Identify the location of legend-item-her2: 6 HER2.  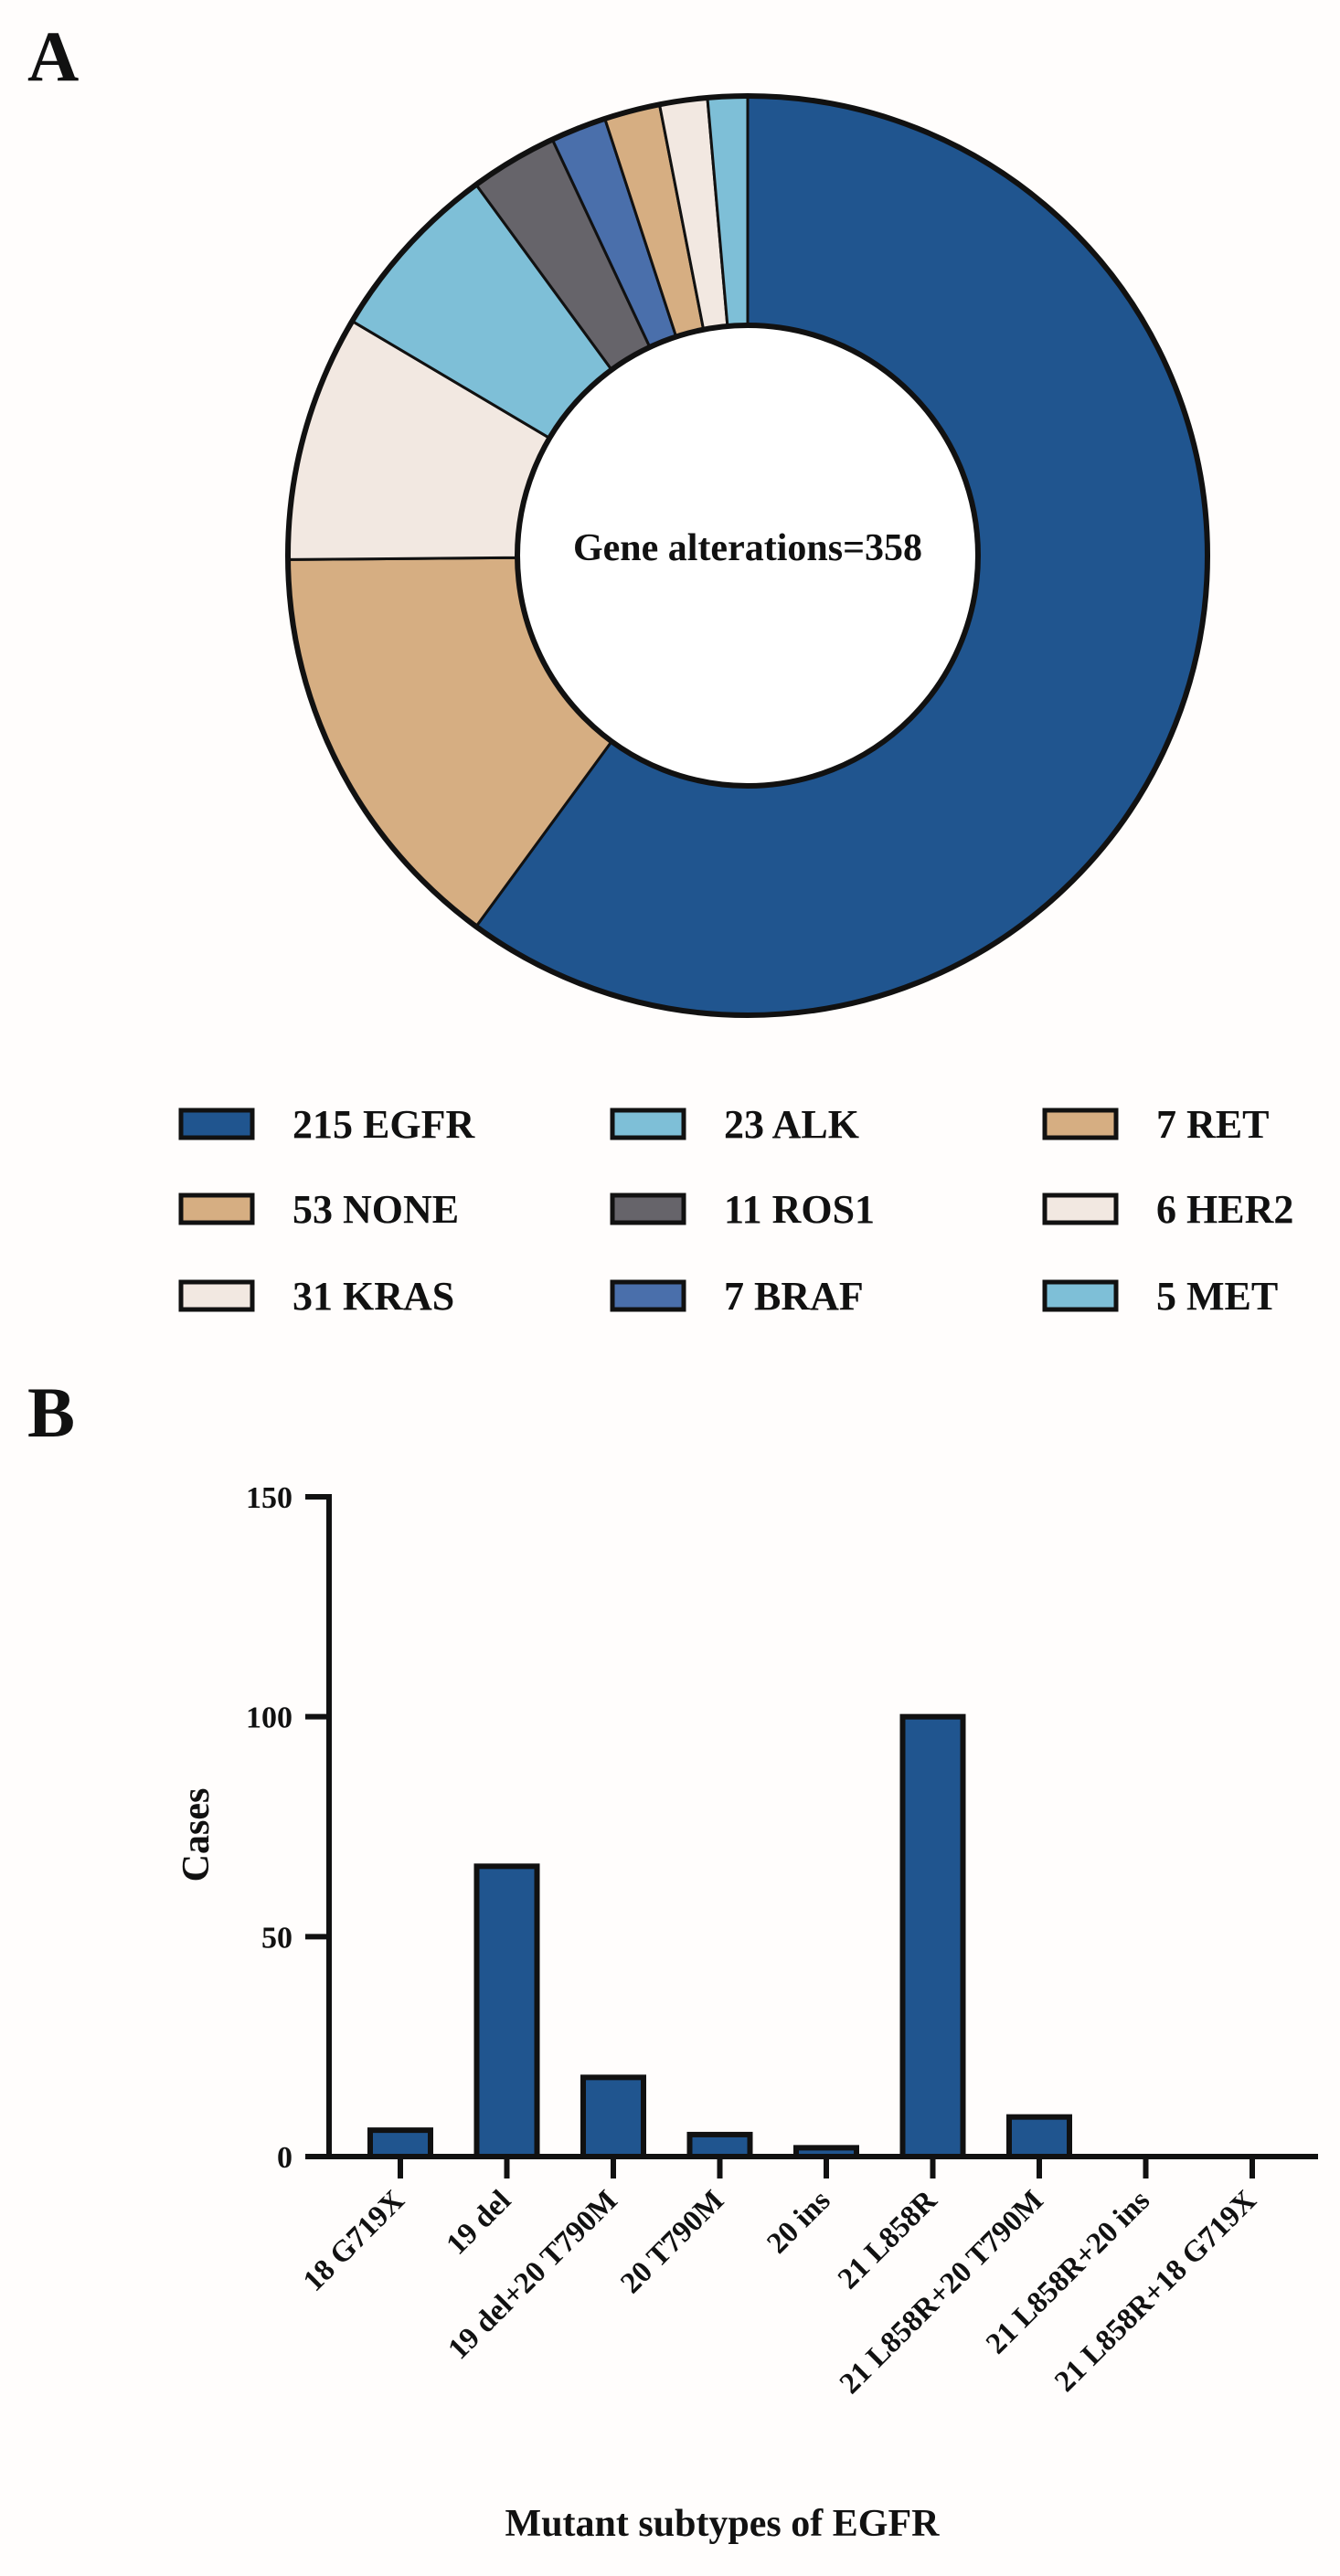
(1167, 1209).